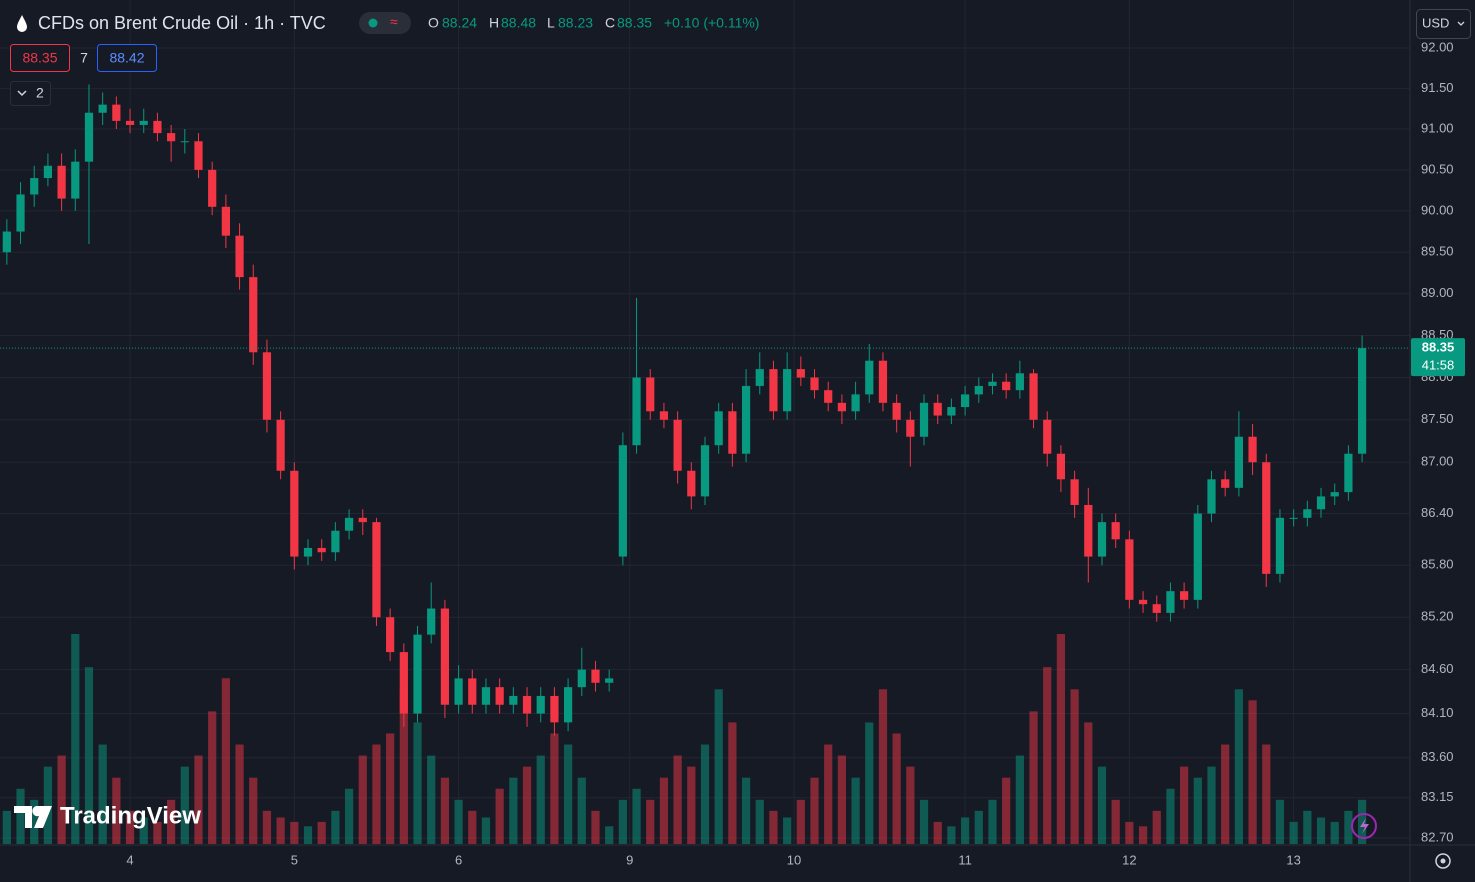 Image resolution: width=1475 pixels, height=882 pixels. Describe the element at coordinates (1443, 861) in the screenshot. I see `settings-icon` at that location.